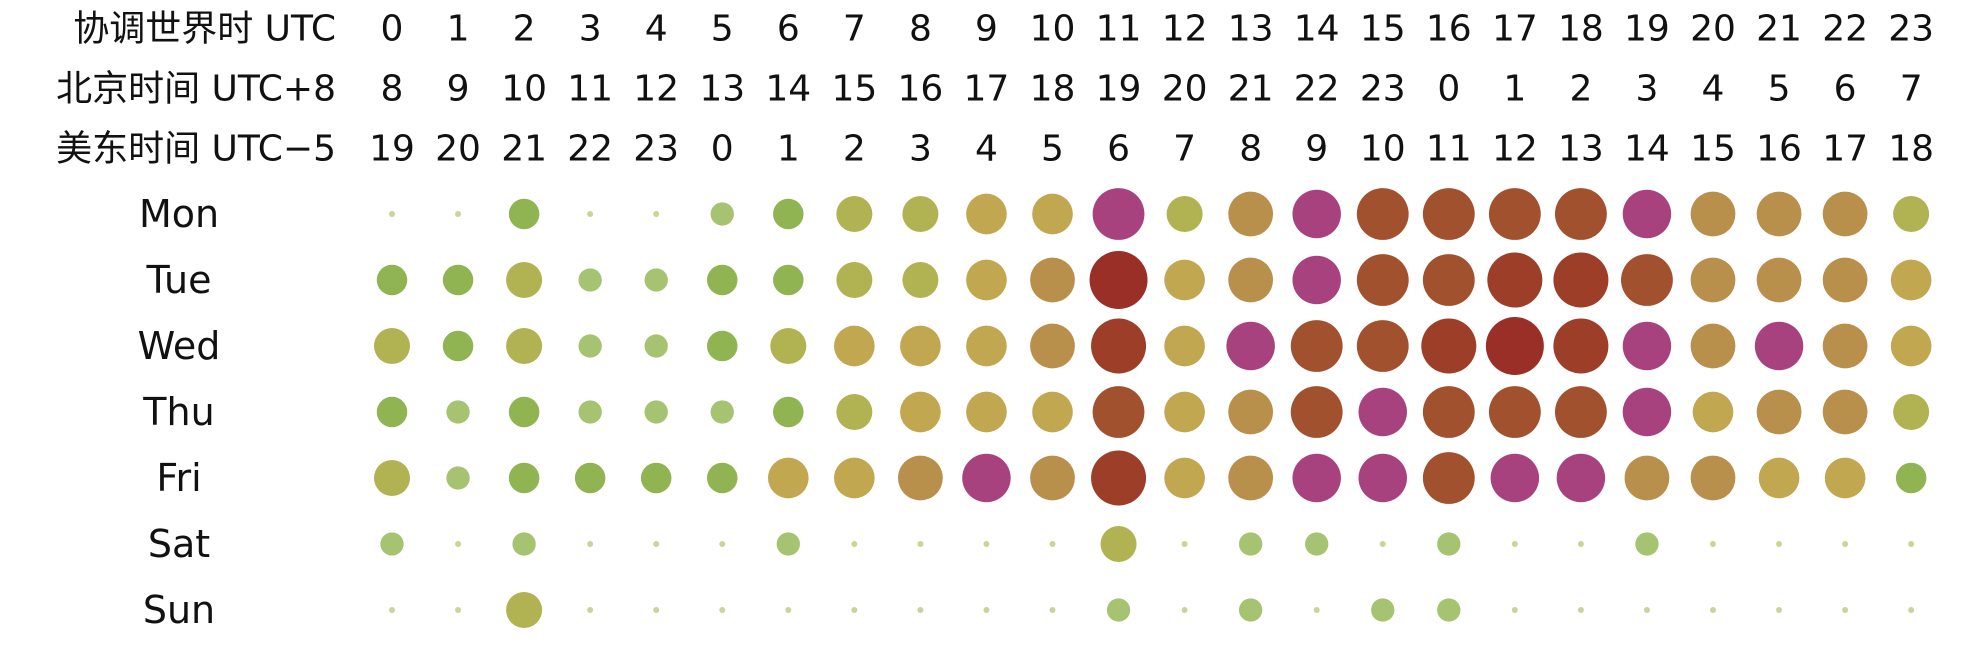 The image size is (1963, 662). Describe the element at coordinates (392, 89) in the screenshot. I see `hour-tick-label: 8` at that location.